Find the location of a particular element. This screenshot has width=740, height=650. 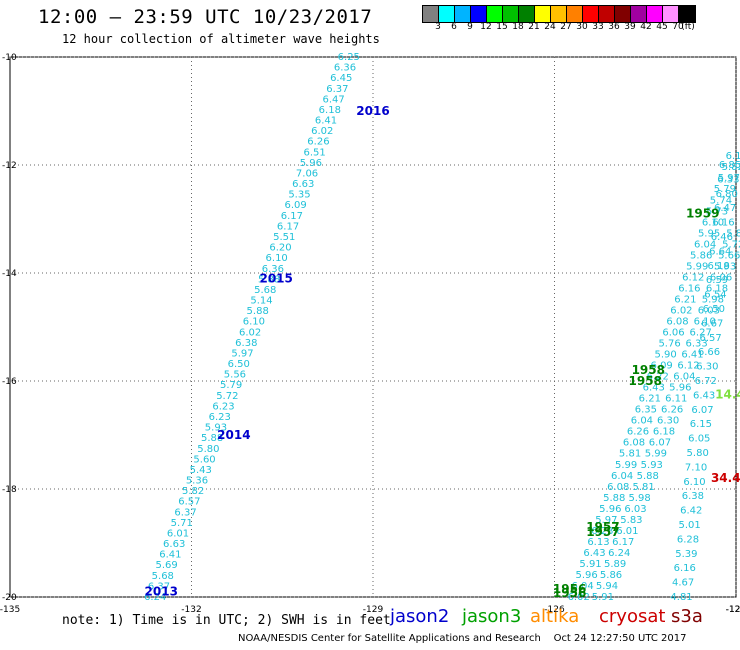

y-tick-label: -12 is located at coordinates (9, 166).